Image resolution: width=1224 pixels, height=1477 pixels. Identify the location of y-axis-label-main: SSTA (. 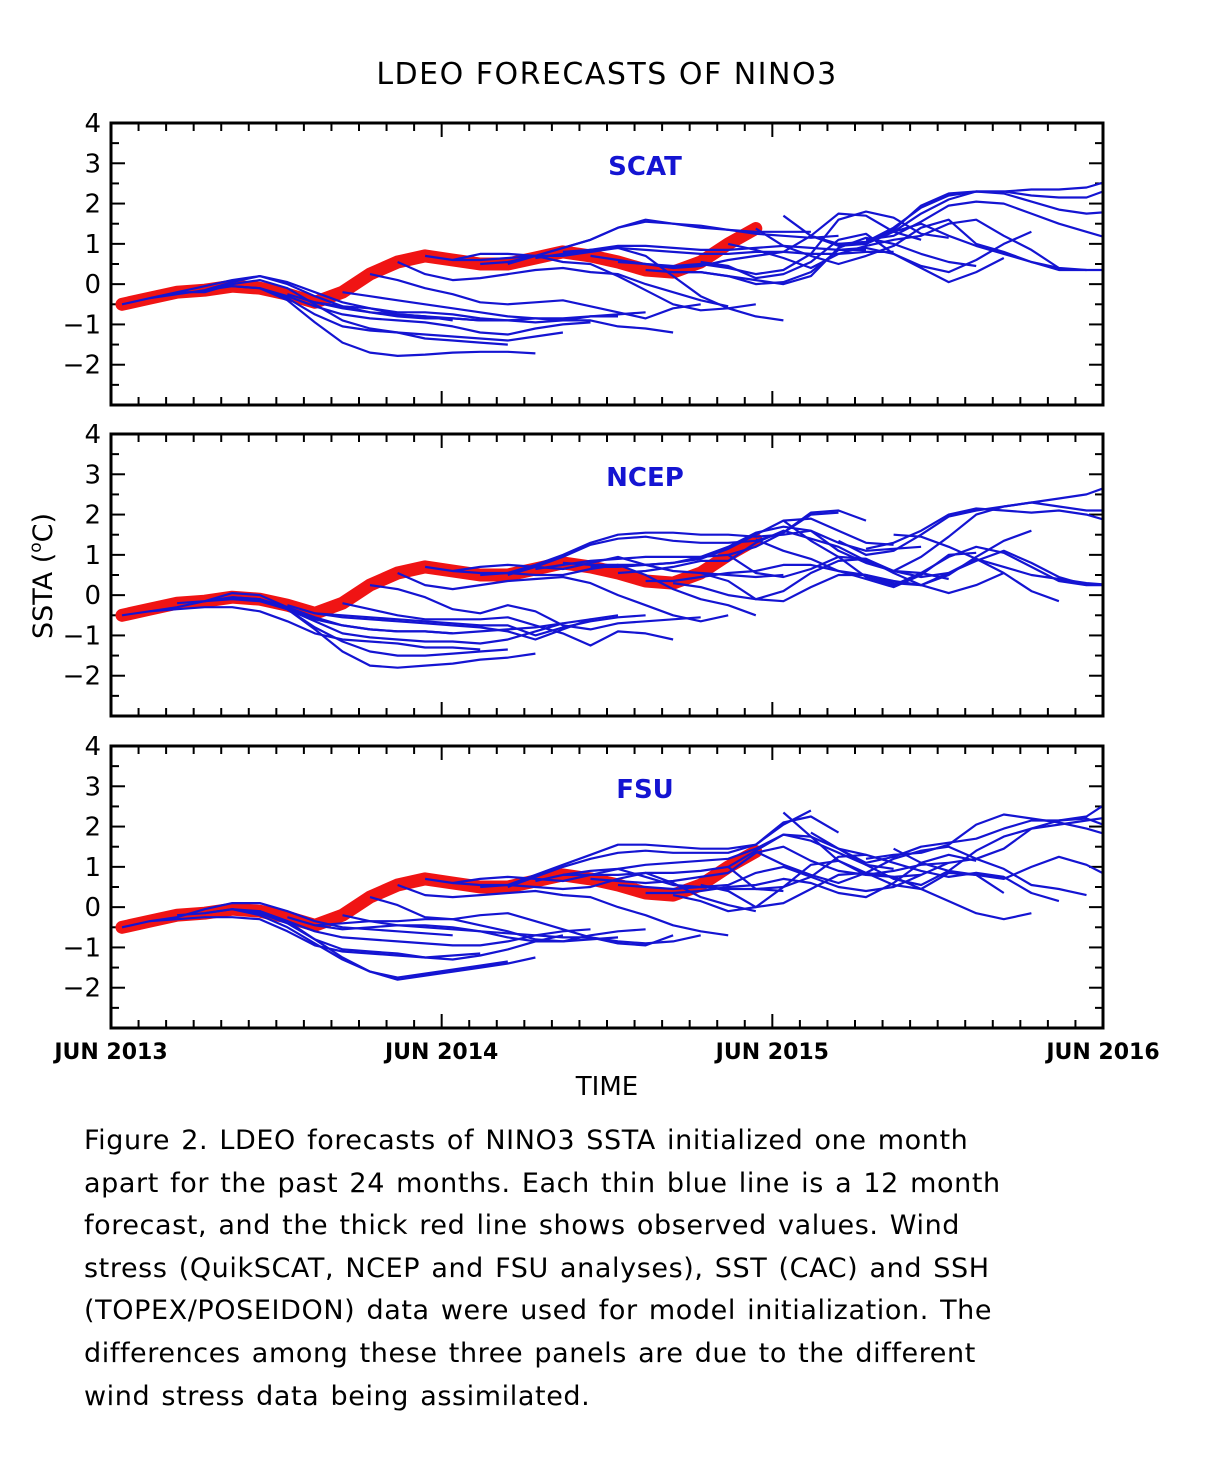
(43, 596).